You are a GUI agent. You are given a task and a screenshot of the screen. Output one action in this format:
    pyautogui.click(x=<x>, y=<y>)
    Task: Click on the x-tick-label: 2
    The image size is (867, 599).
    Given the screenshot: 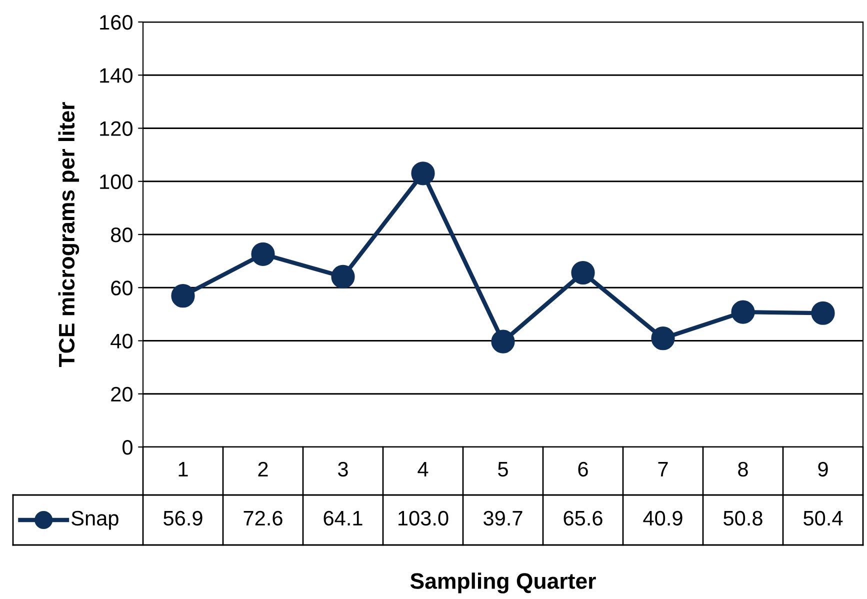 What is the action you would take?
    pyautogui.click(x=263, y=469)
    